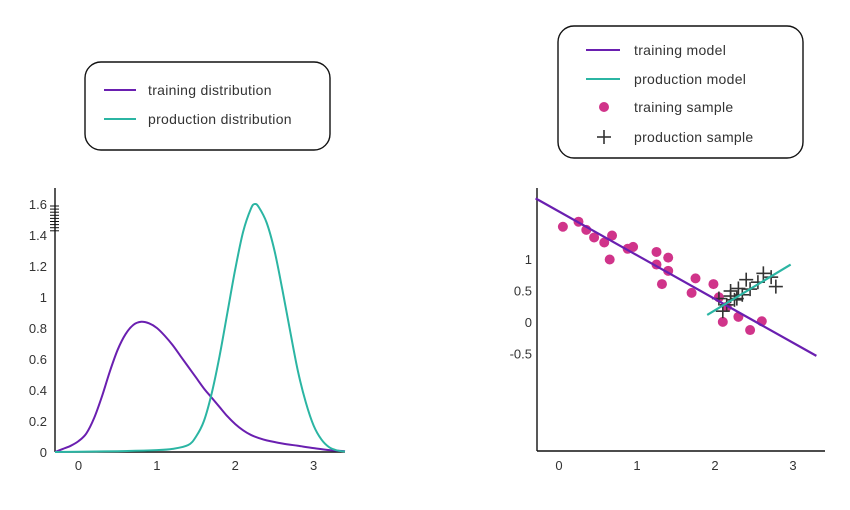 Image resolution: width=850 pixels, height=510 pixels. I want to click on series-line-training-model, so click(676, 277).